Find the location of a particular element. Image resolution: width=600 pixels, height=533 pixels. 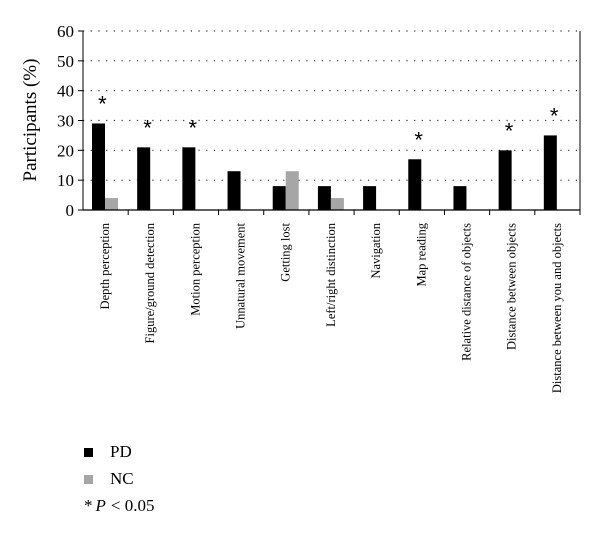

significance-note-threshold: < 0.05 is located at coordinates (132, 505).